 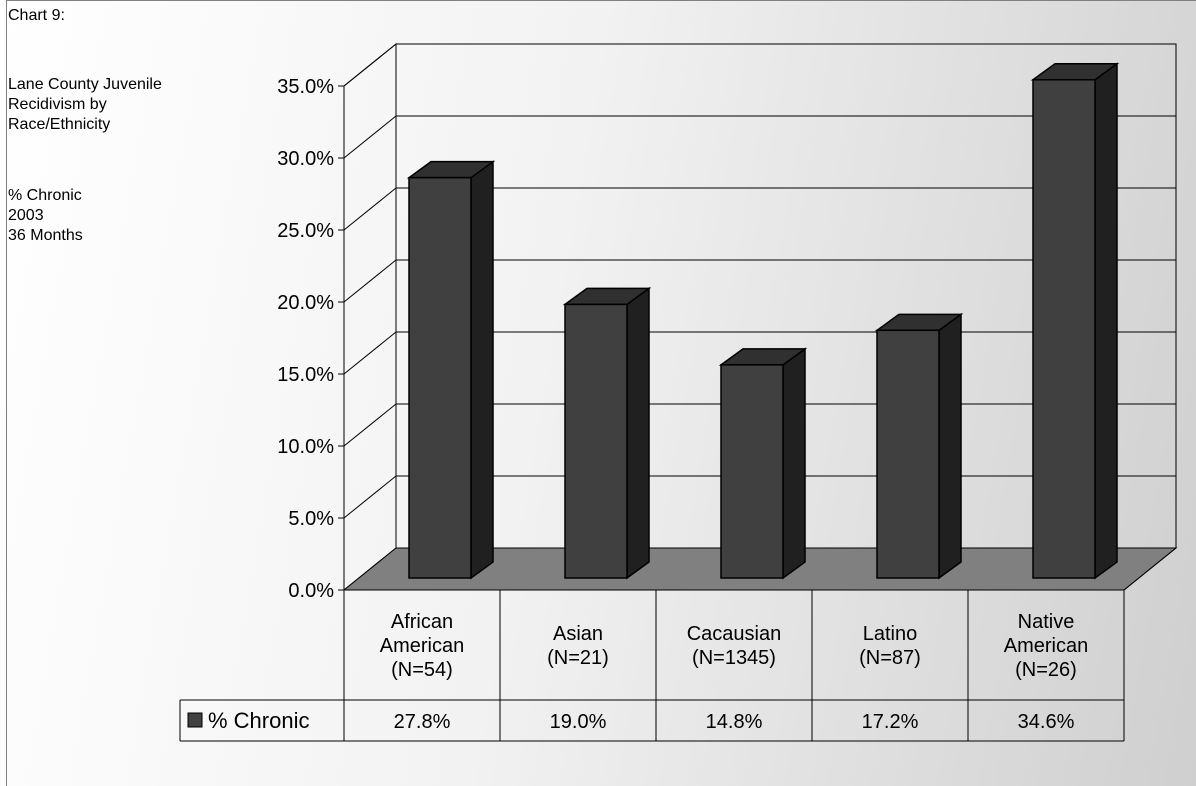 What do you see at coordinates (734, 722) in the screenshot?
I see `value-label: 14.8%` at bounding box center [734, 722].